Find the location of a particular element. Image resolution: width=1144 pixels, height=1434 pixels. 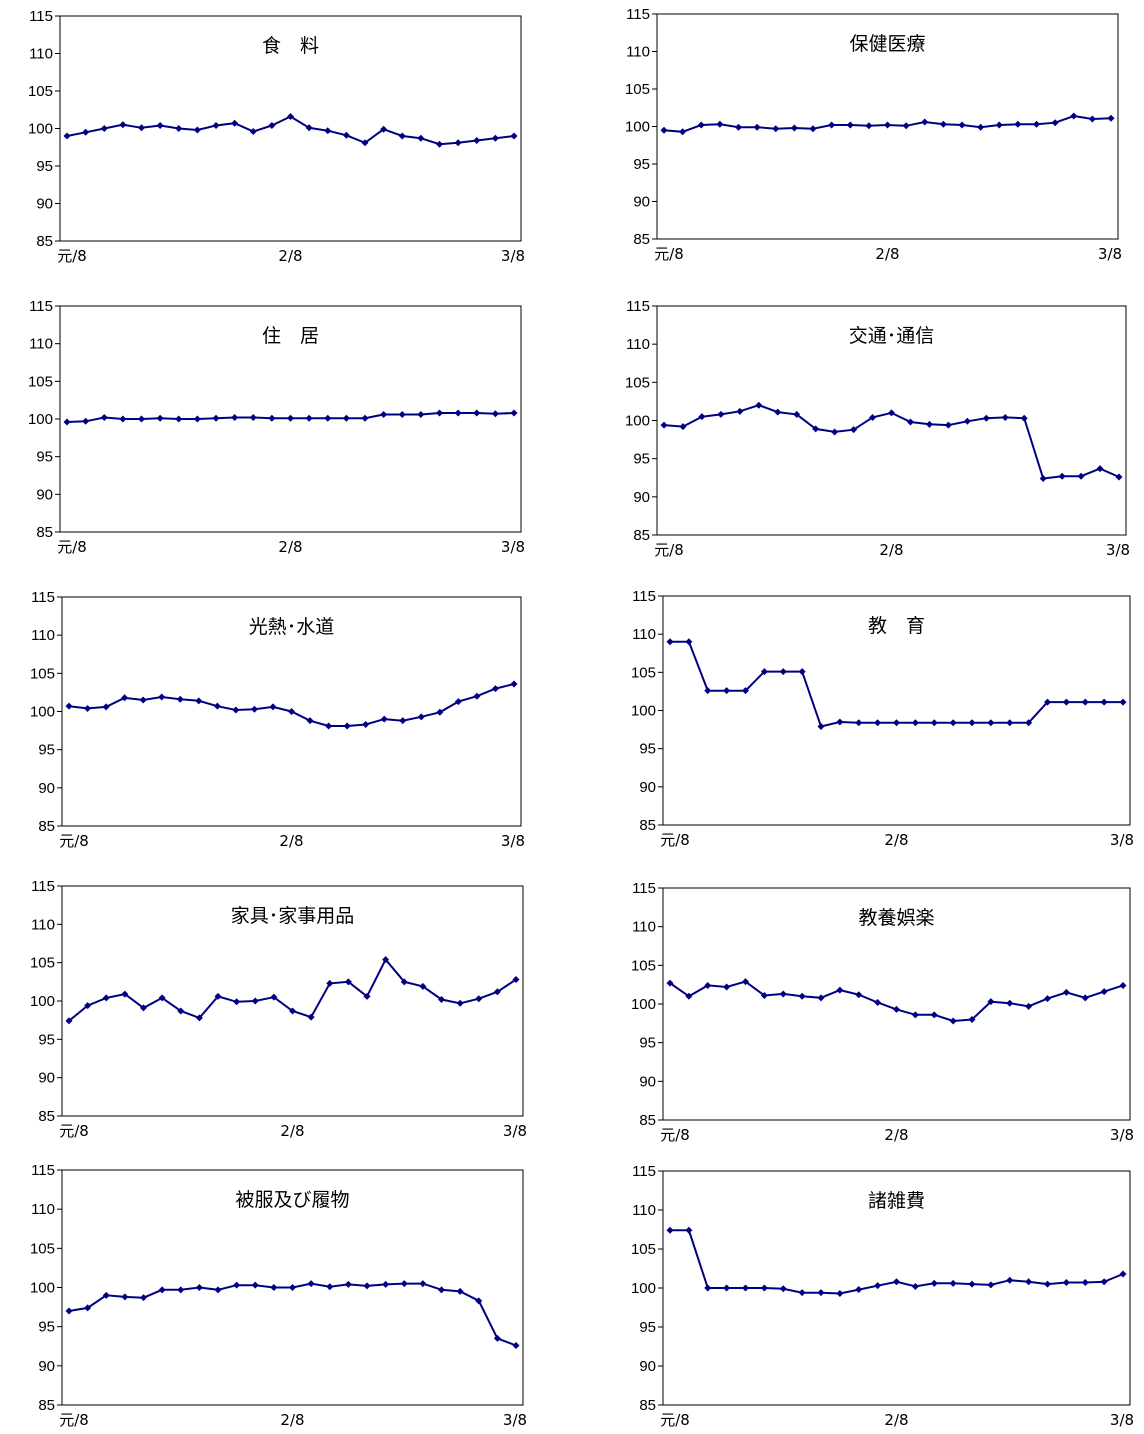

chart-title: 教 育 is located at coordinates (896, 626).